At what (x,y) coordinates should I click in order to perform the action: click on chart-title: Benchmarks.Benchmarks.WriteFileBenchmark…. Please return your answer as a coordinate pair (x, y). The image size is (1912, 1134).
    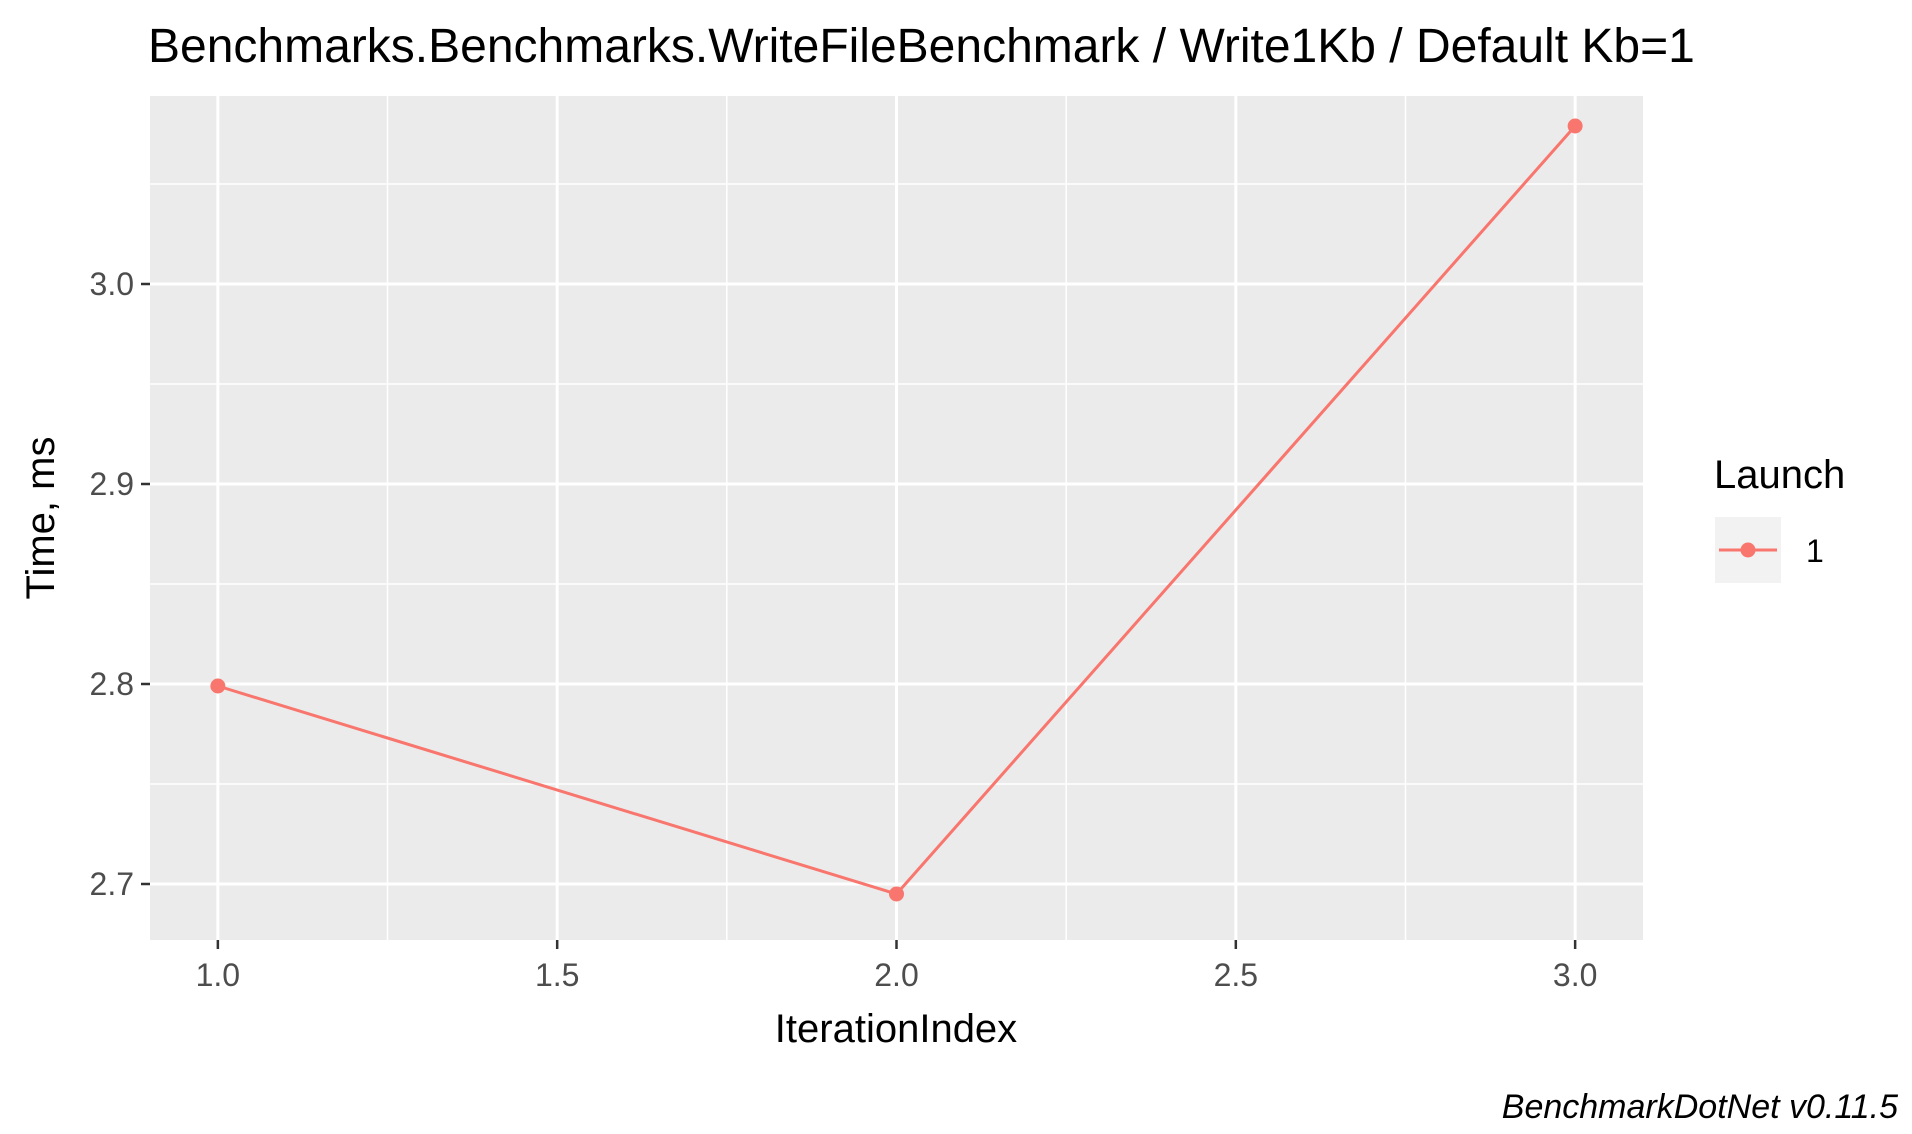
    Looking at the image, I should click on (921, 46).